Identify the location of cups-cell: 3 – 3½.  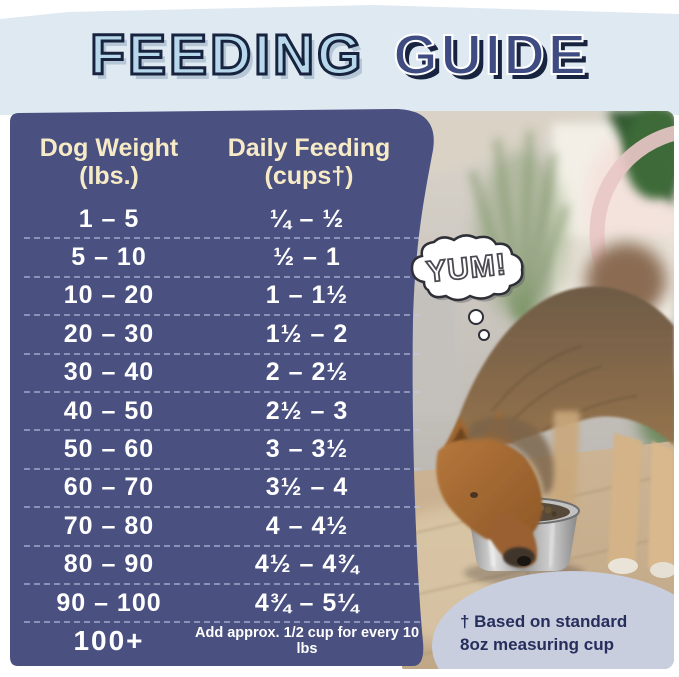
(307, 449).